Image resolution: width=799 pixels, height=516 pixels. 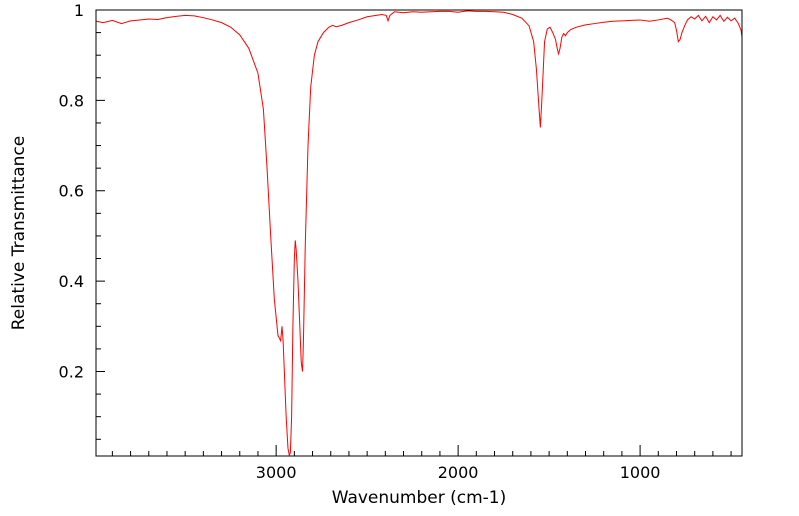 What do you see at coordinates (19, 233) in the screenshot?
I see `y-axis-title: Relative Transmittance` at bounding box center [19, 233].